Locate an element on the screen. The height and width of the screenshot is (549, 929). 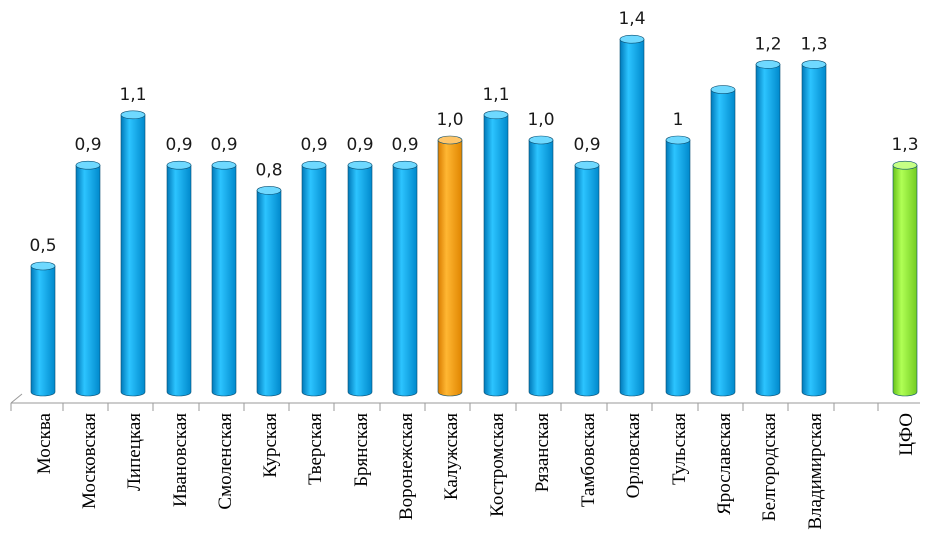
category-label: Калужская is located at coordinates (451, 456).